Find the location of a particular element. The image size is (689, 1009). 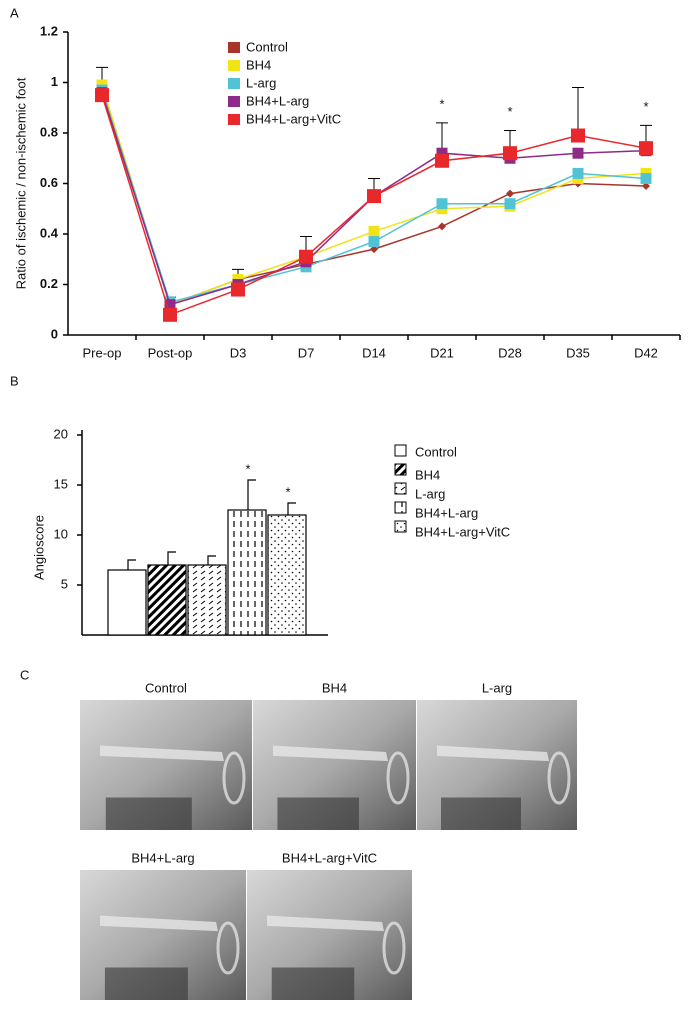

panel-label: A is located at coordinates (14, 12).